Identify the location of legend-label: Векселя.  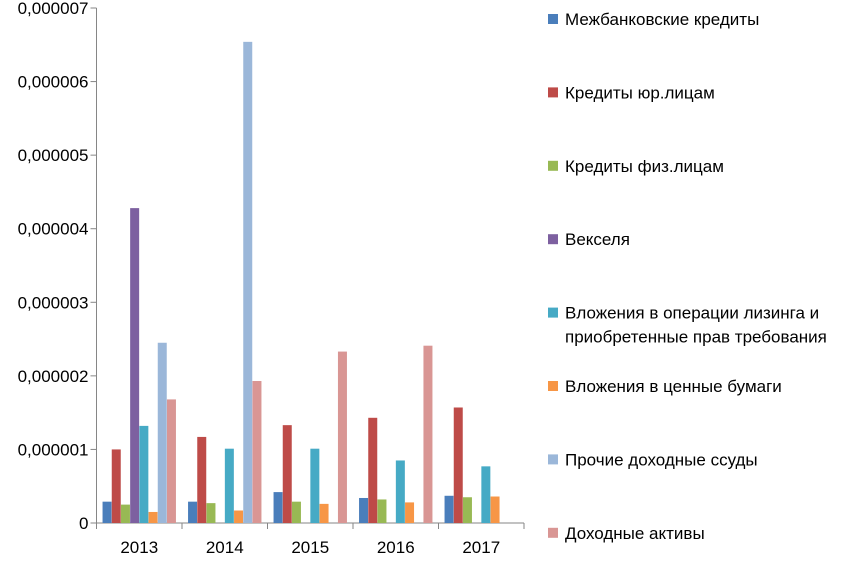
(597, 239).